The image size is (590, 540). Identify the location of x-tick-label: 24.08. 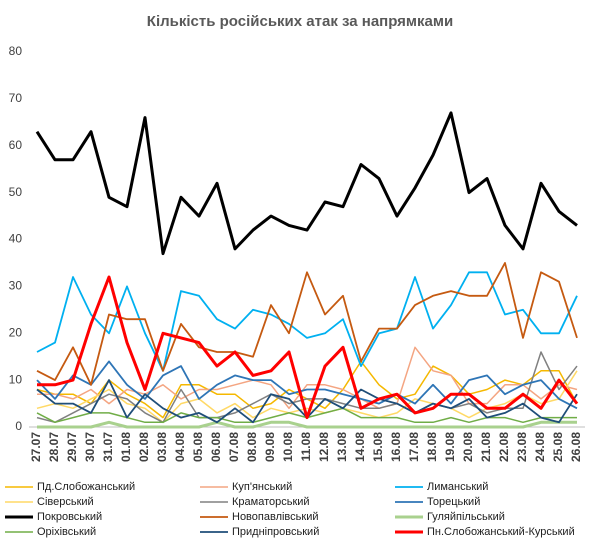
(540, 447).